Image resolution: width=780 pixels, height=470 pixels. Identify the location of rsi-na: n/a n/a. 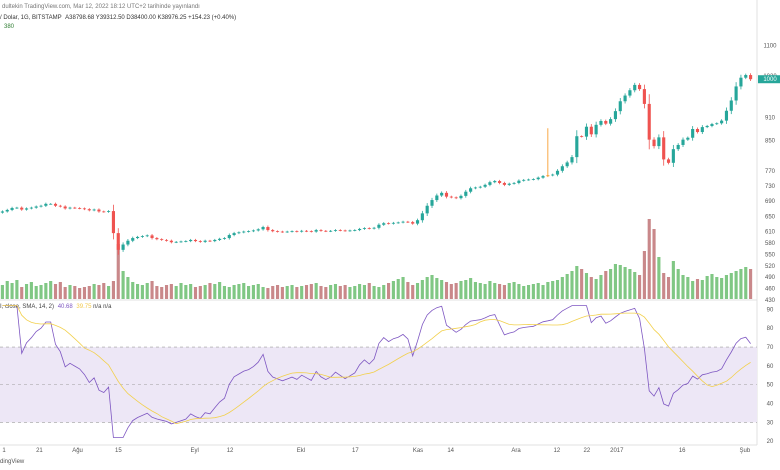
(102, 307).